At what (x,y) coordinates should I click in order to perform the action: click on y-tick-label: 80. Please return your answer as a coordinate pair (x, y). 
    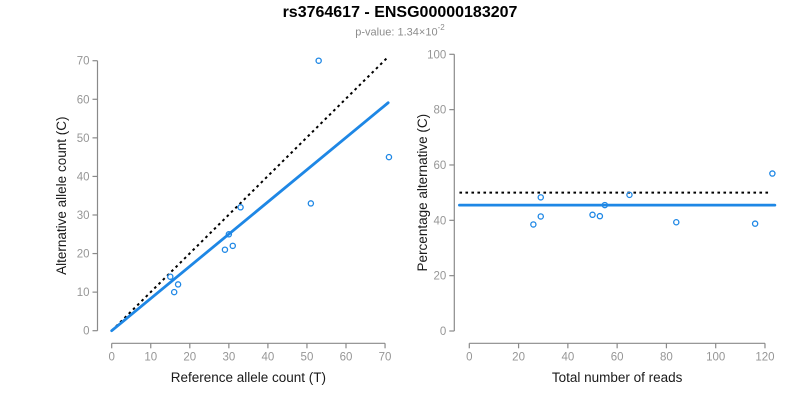
    Looking at the image, I should click on (440, 111).